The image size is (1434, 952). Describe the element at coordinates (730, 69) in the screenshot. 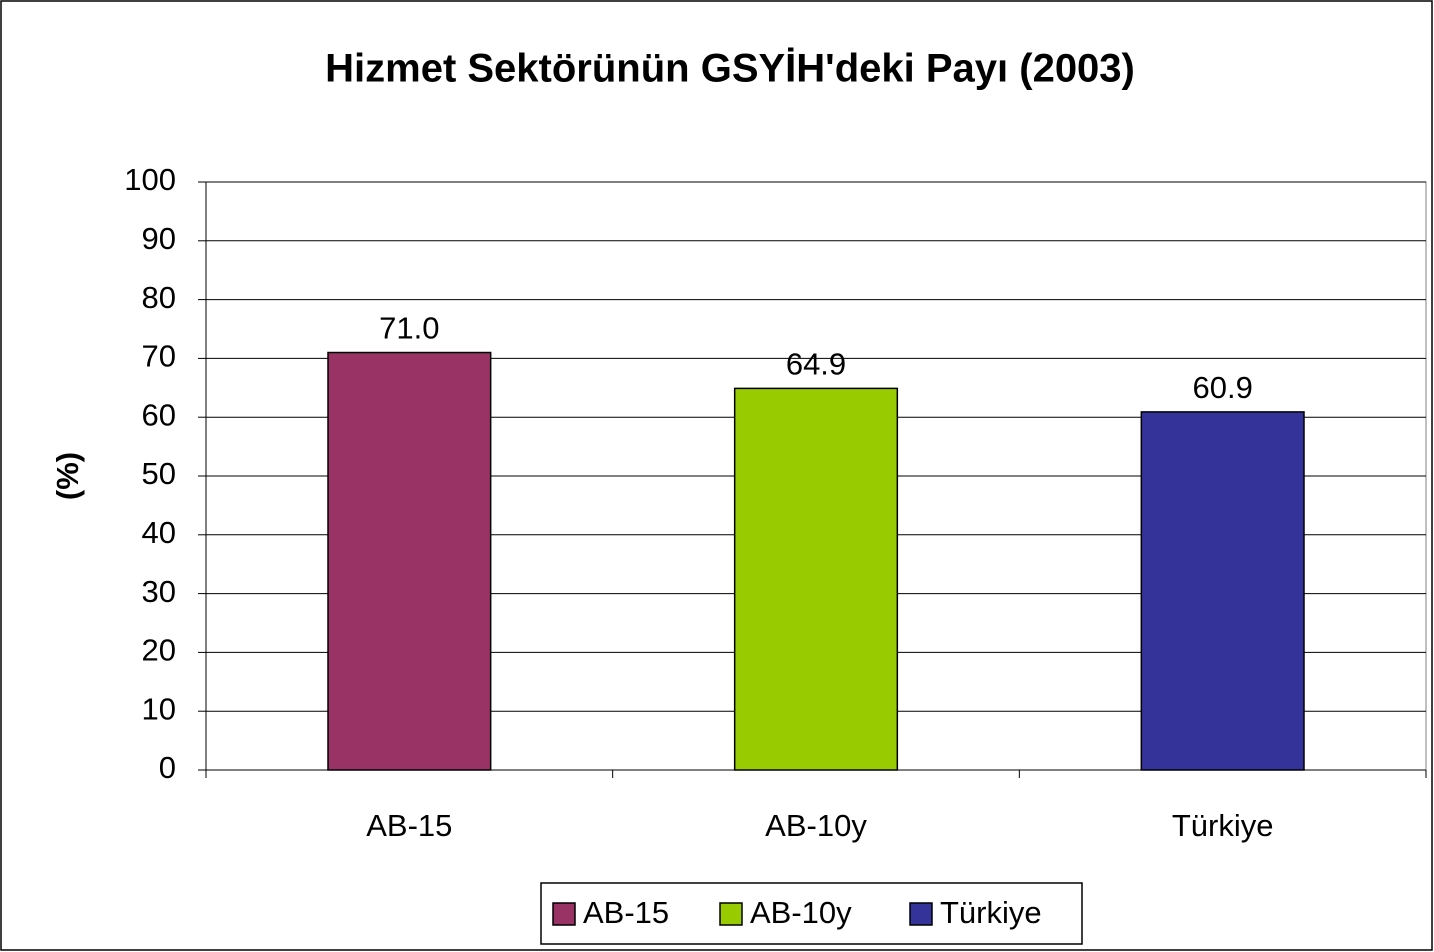

I see `chart-title: Hizmet Sektörünün GSYİH'deki Payı (2003)` at that location.